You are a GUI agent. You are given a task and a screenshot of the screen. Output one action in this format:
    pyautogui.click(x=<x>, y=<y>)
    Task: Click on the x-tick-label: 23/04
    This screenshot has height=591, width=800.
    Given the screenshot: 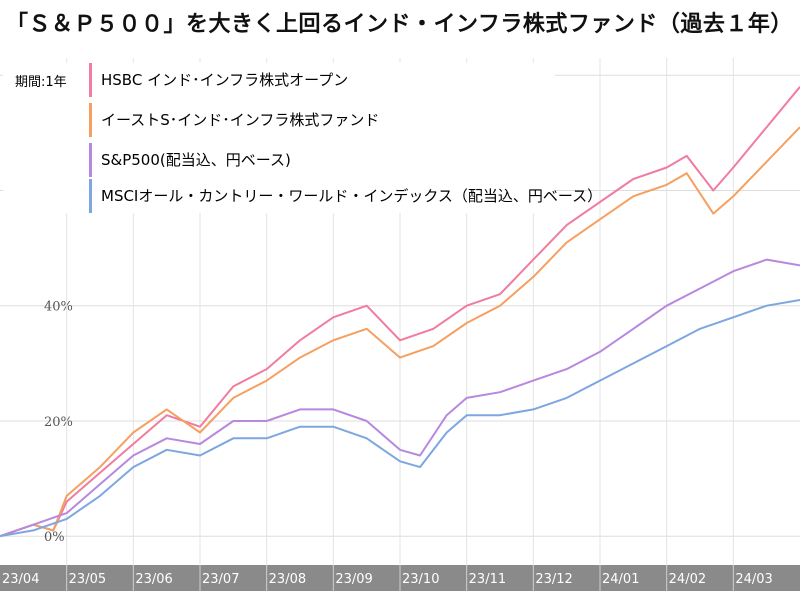 What is the action you would take?
    pyautogui.click(x=20, y=579)
    